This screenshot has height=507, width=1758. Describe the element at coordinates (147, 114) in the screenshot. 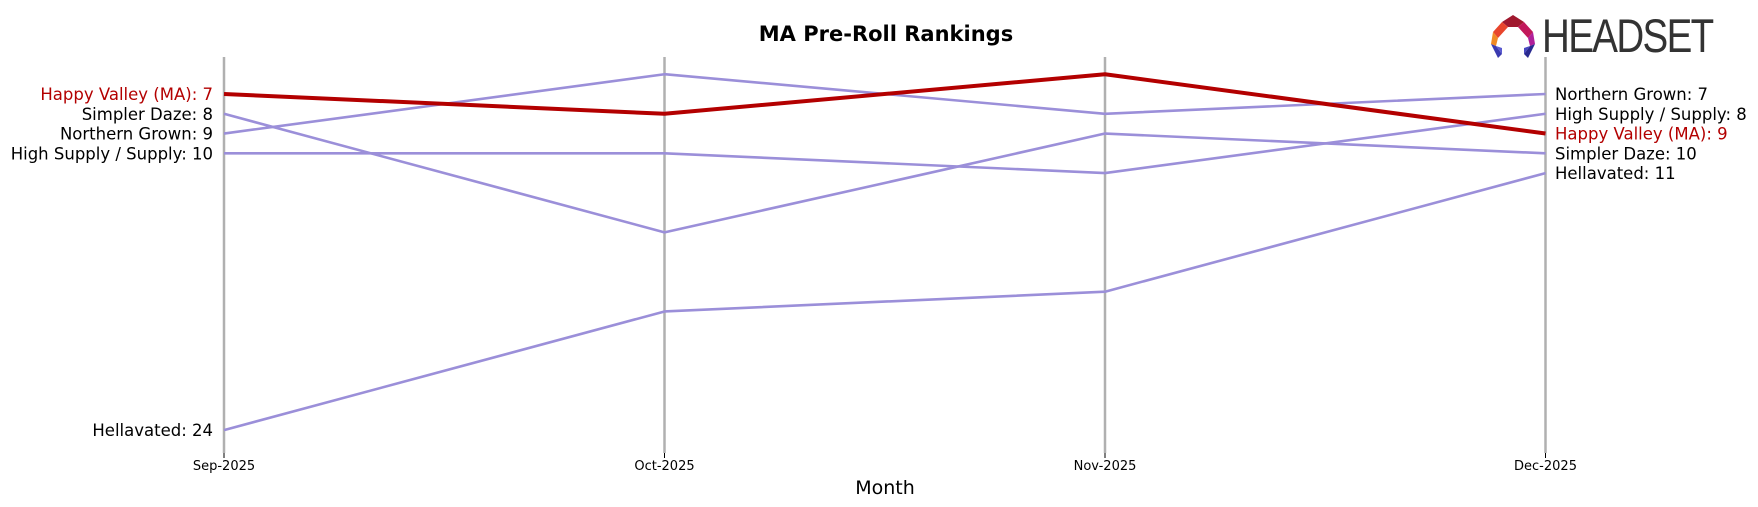

I see `start-label: Simpler Daze: 8` at that location.